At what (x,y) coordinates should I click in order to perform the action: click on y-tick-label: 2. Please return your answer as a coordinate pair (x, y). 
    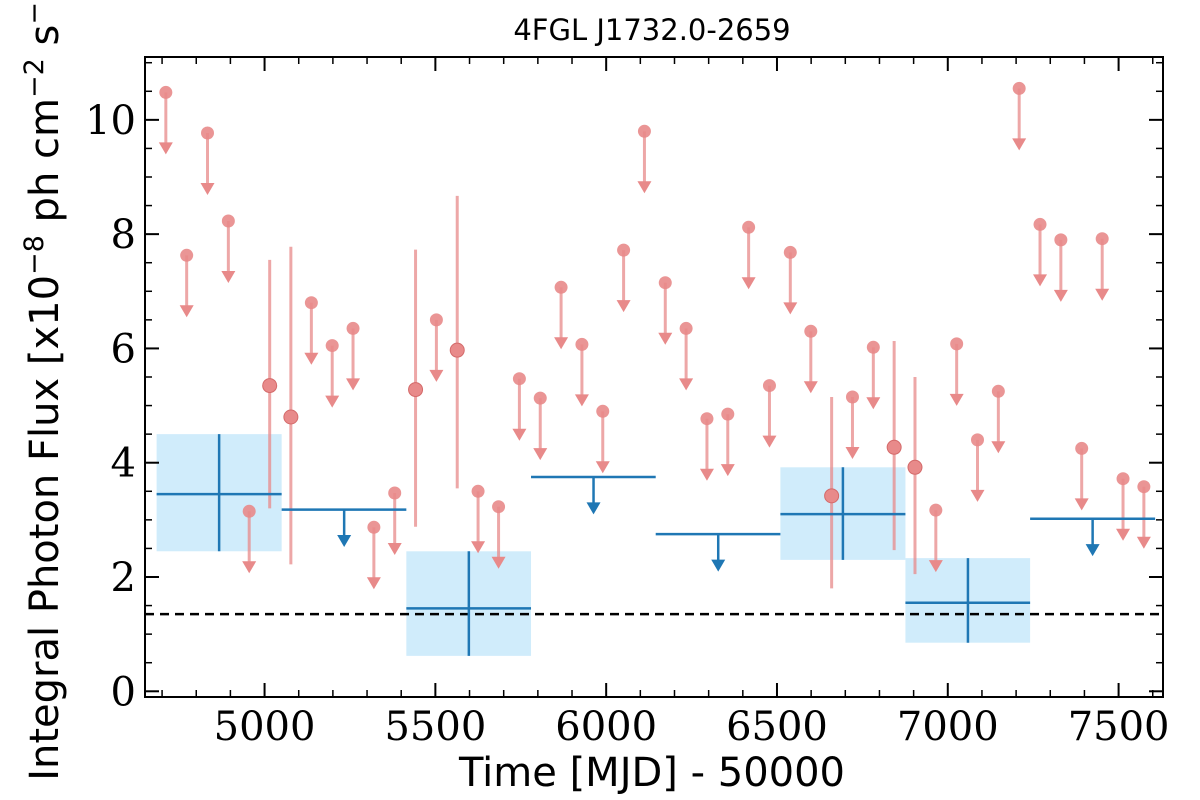
    Looking at the image, I should click on (123, 578).